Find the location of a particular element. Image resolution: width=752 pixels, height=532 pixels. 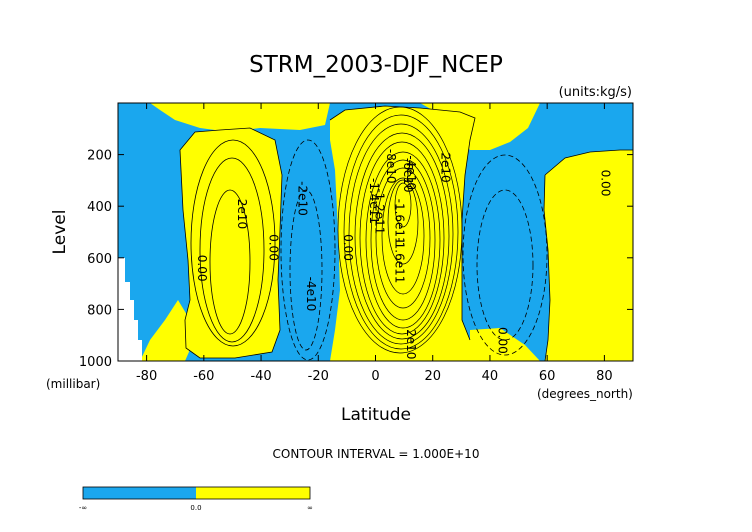

positive-region-top-right is located at coordinates (480, 126).